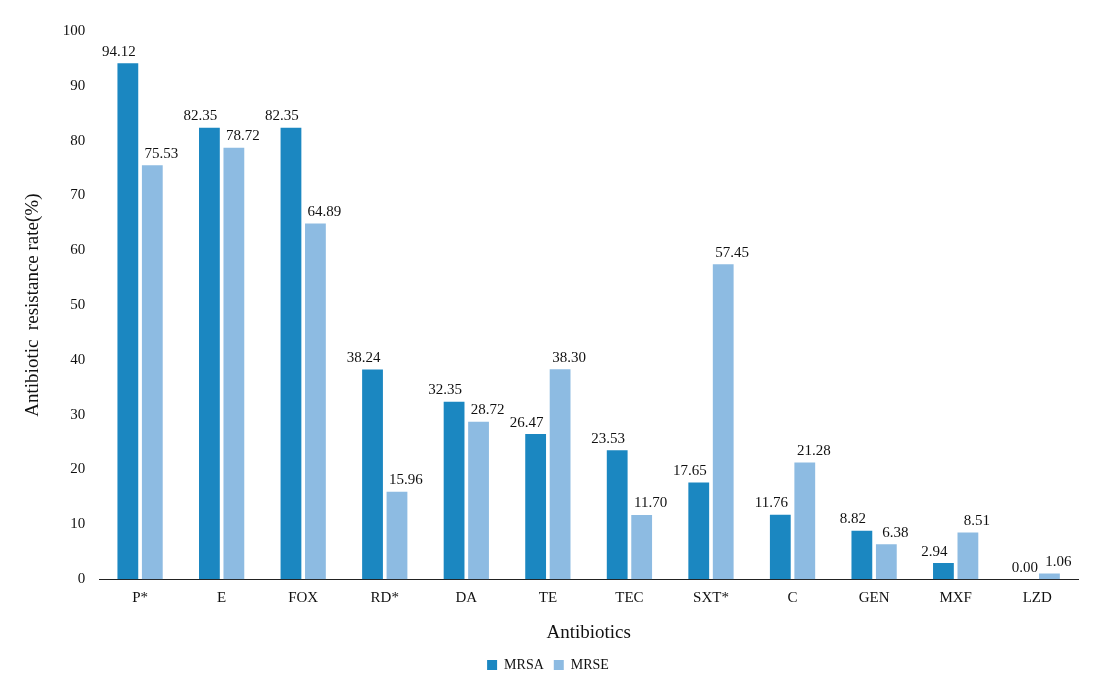  What do you see at coordinates (852, 518) in the screenshot?
I see `data-label: 8.82` at bounding box center [852, 518].